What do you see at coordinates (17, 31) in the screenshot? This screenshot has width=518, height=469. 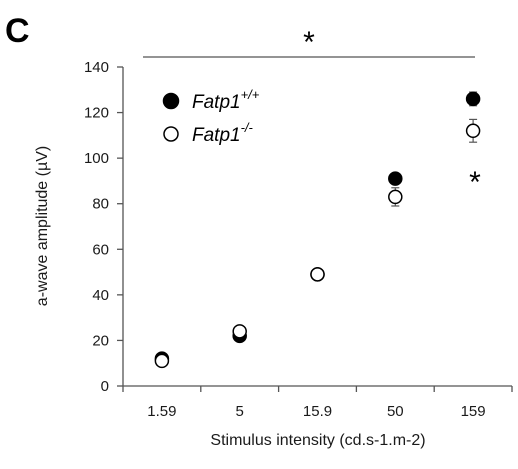 I see `panel-label: C` at bounding box center [17, 31].